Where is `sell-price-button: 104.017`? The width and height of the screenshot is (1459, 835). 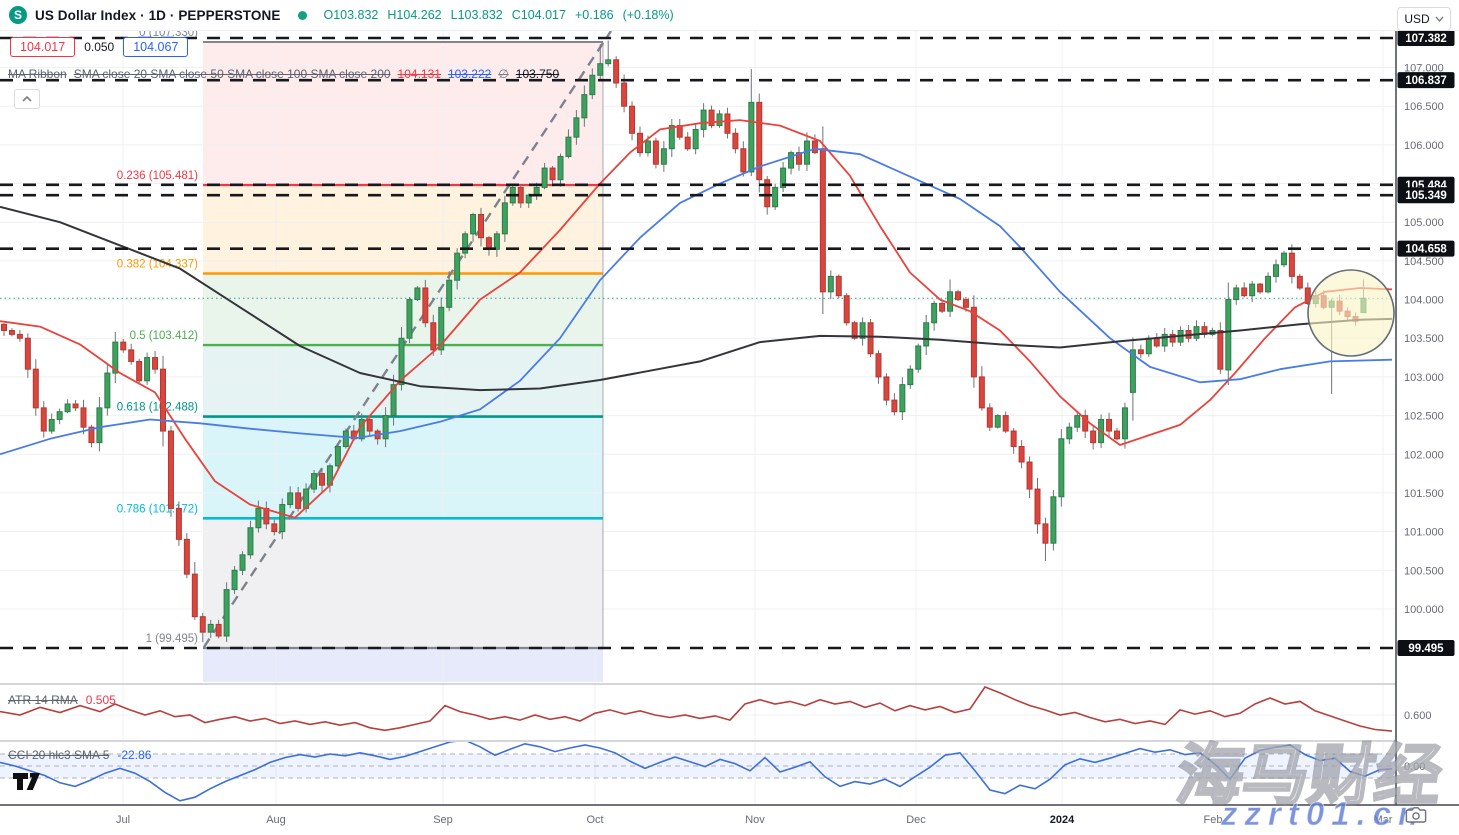 sell-price-button: 104.017 is located at coordinates (43, 47).